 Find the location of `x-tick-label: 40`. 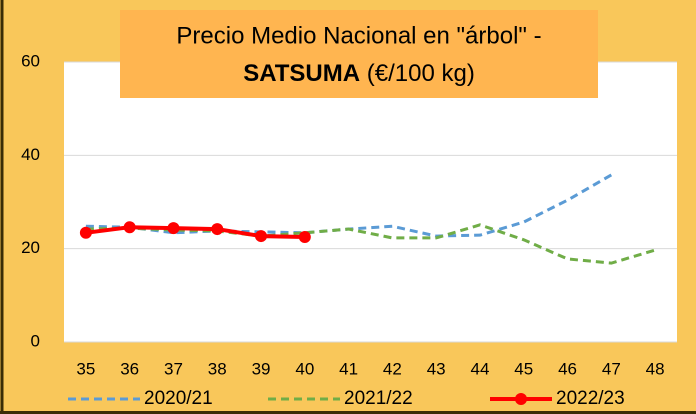

x-tick-label: 40 is located at coordinates (304, 368).